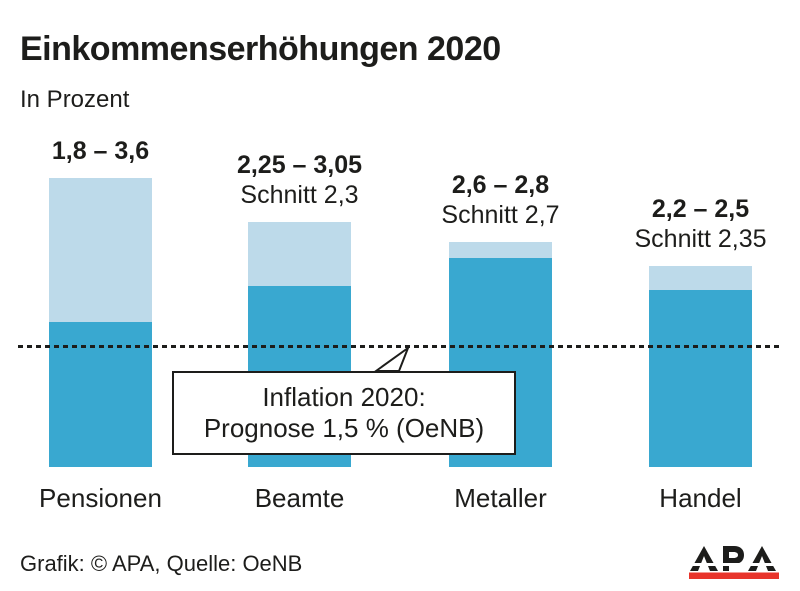 The width and height of the screenshot is (800, 591). I want to click on page-title: Einkommenserhöhungen 2020, so click(260, 49).